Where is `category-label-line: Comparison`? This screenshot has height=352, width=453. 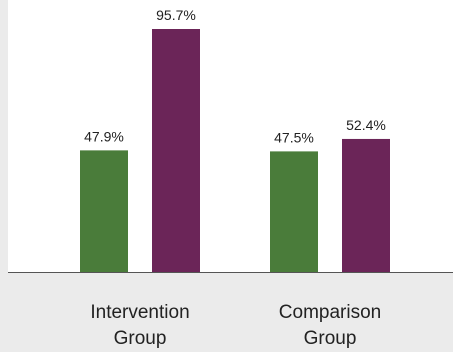
category-label-line: Comparison is located at coordinates (330, 312).